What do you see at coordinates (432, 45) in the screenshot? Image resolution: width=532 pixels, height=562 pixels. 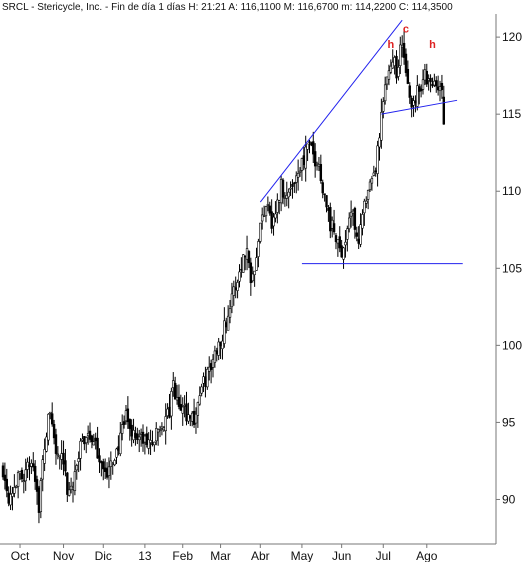 I see `pattern-label: h` at bounding box center [432, 45].